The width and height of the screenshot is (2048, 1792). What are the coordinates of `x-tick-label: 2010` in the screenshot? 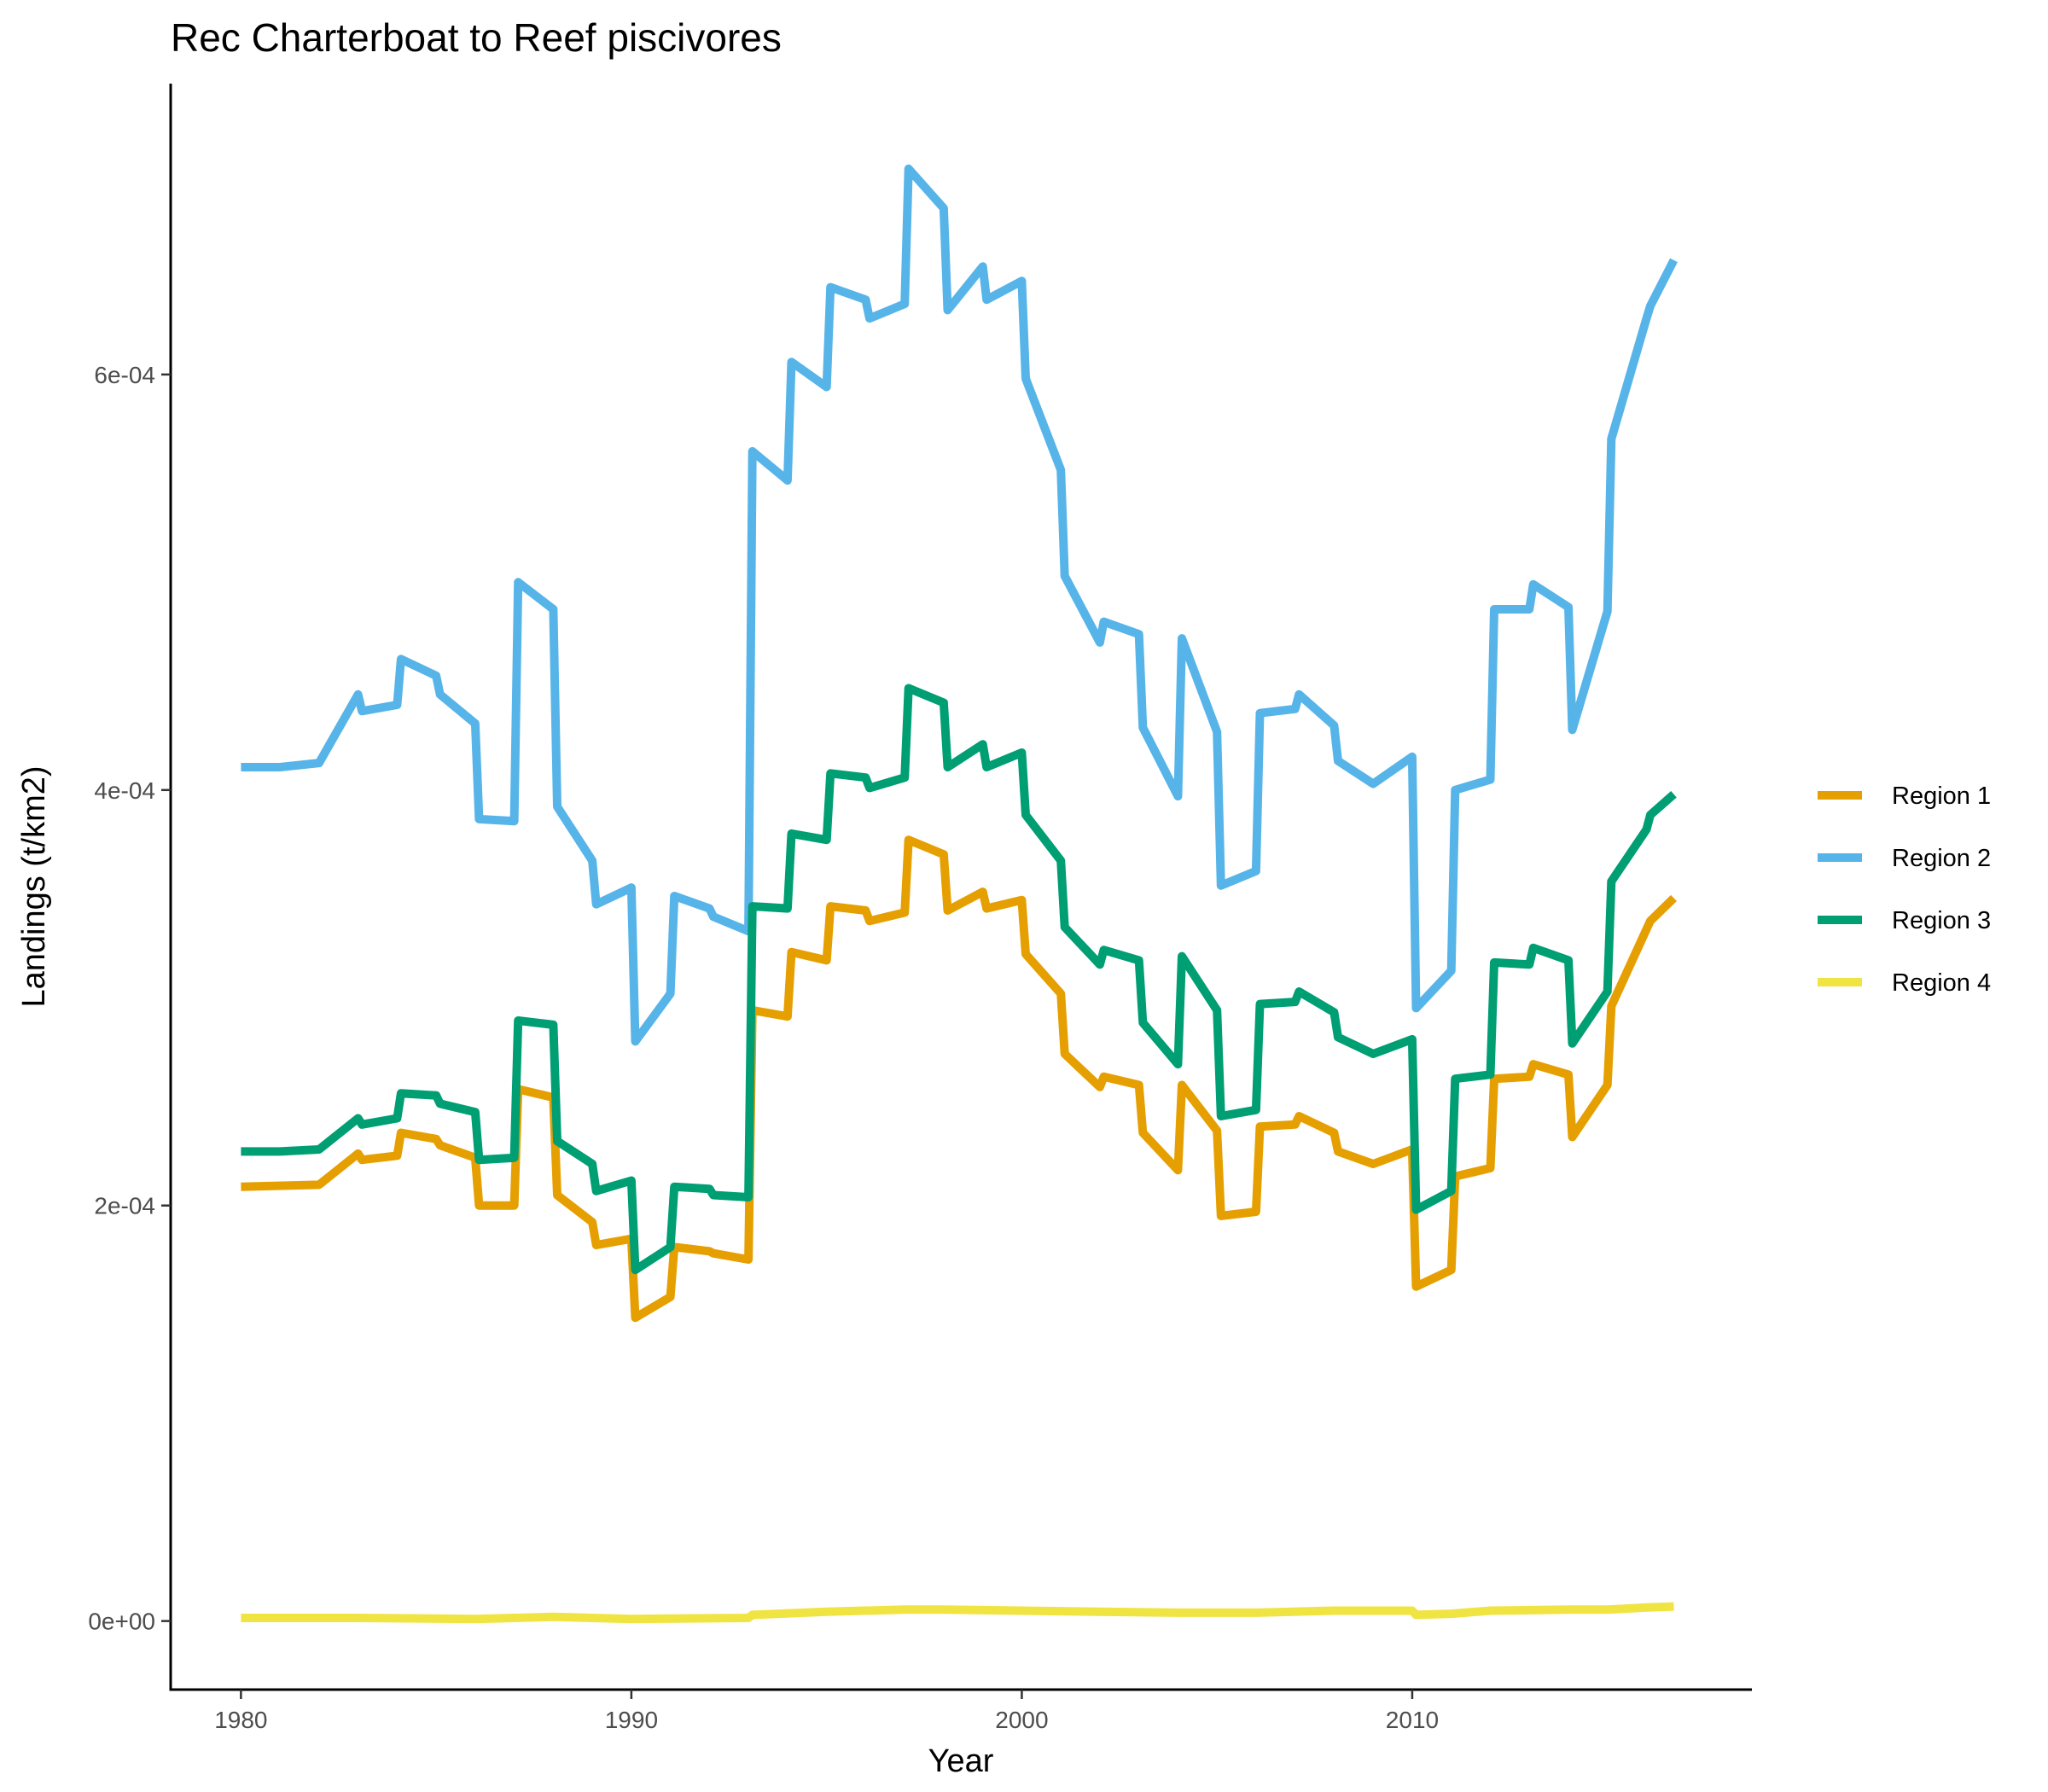 It's located at (1412, 1720).